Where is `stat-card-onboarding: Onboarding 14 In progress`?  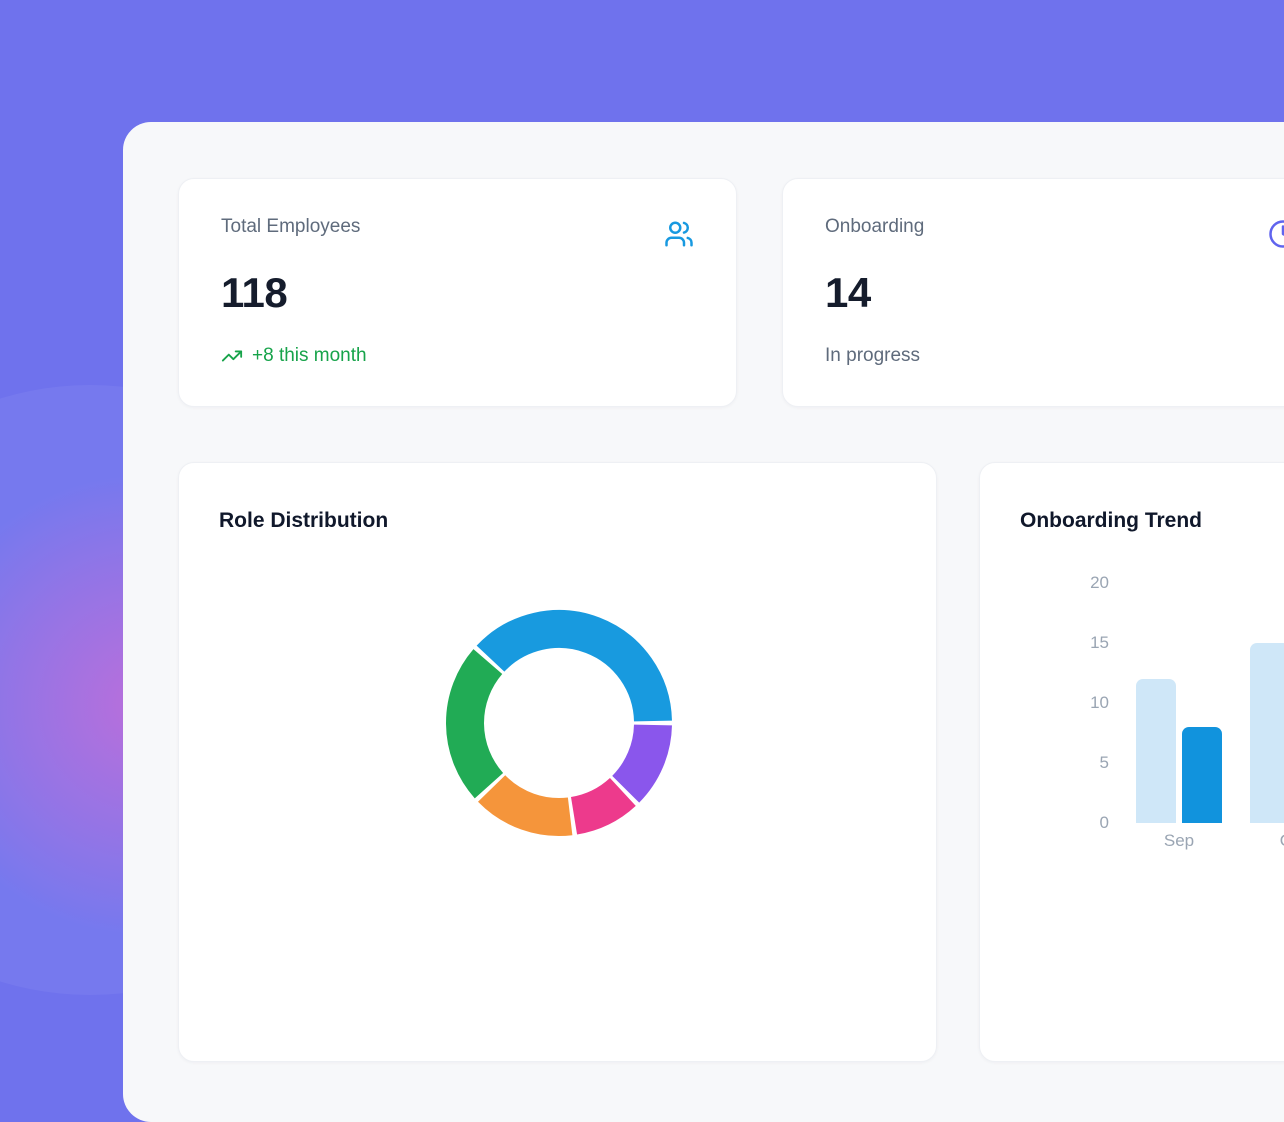
stat-card-onboarding: Onboarding 14 In progress is located at coordinates (1033, 292).